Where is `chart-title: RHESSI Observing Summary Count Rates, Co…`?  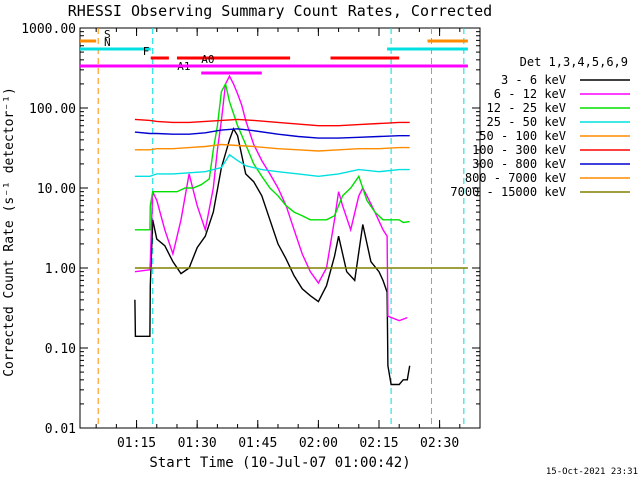
chart-title: RHESSI Observing Summary Count Rates, Co… is located at coordinates (280, 11).